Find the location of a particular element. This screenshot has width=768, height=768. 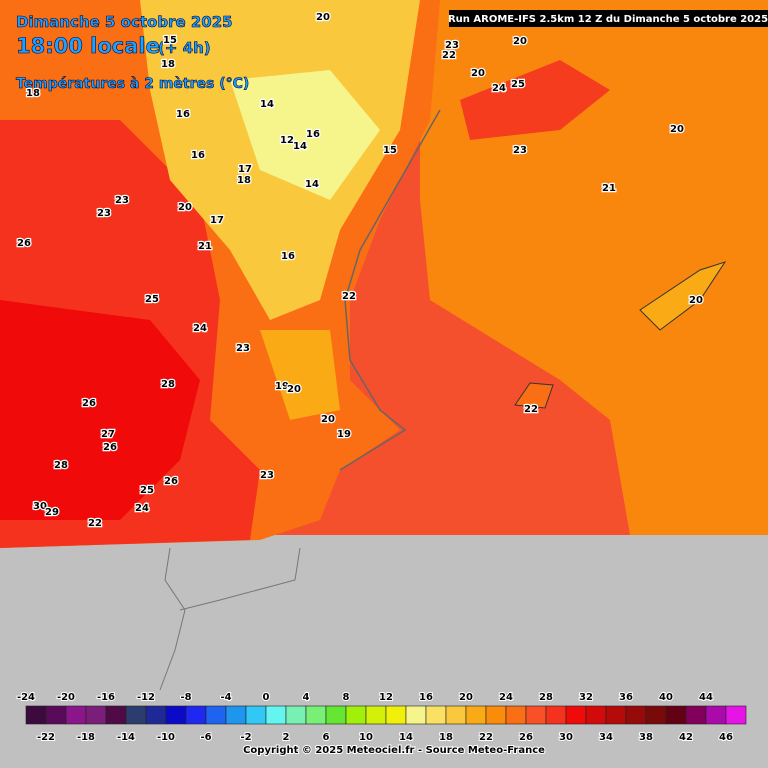

legend-label: -12 is located at coordinates (146, 697).